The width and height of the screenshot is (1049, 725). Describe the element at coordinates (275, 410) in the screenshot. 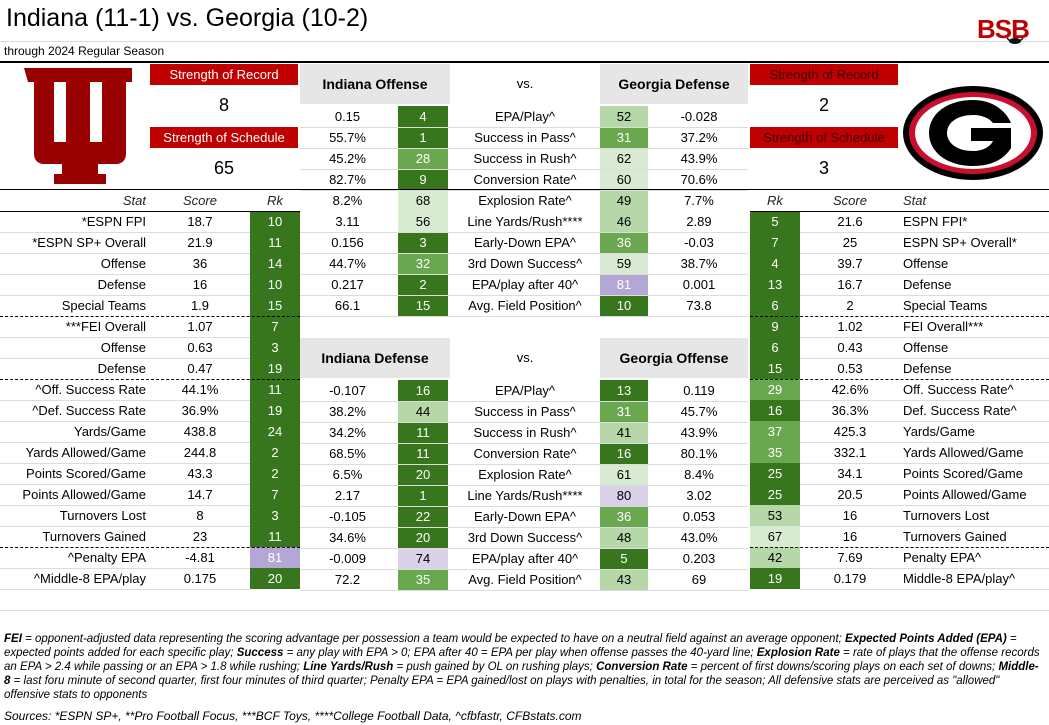

I see `indiana-stat-rank: 19` at that location.